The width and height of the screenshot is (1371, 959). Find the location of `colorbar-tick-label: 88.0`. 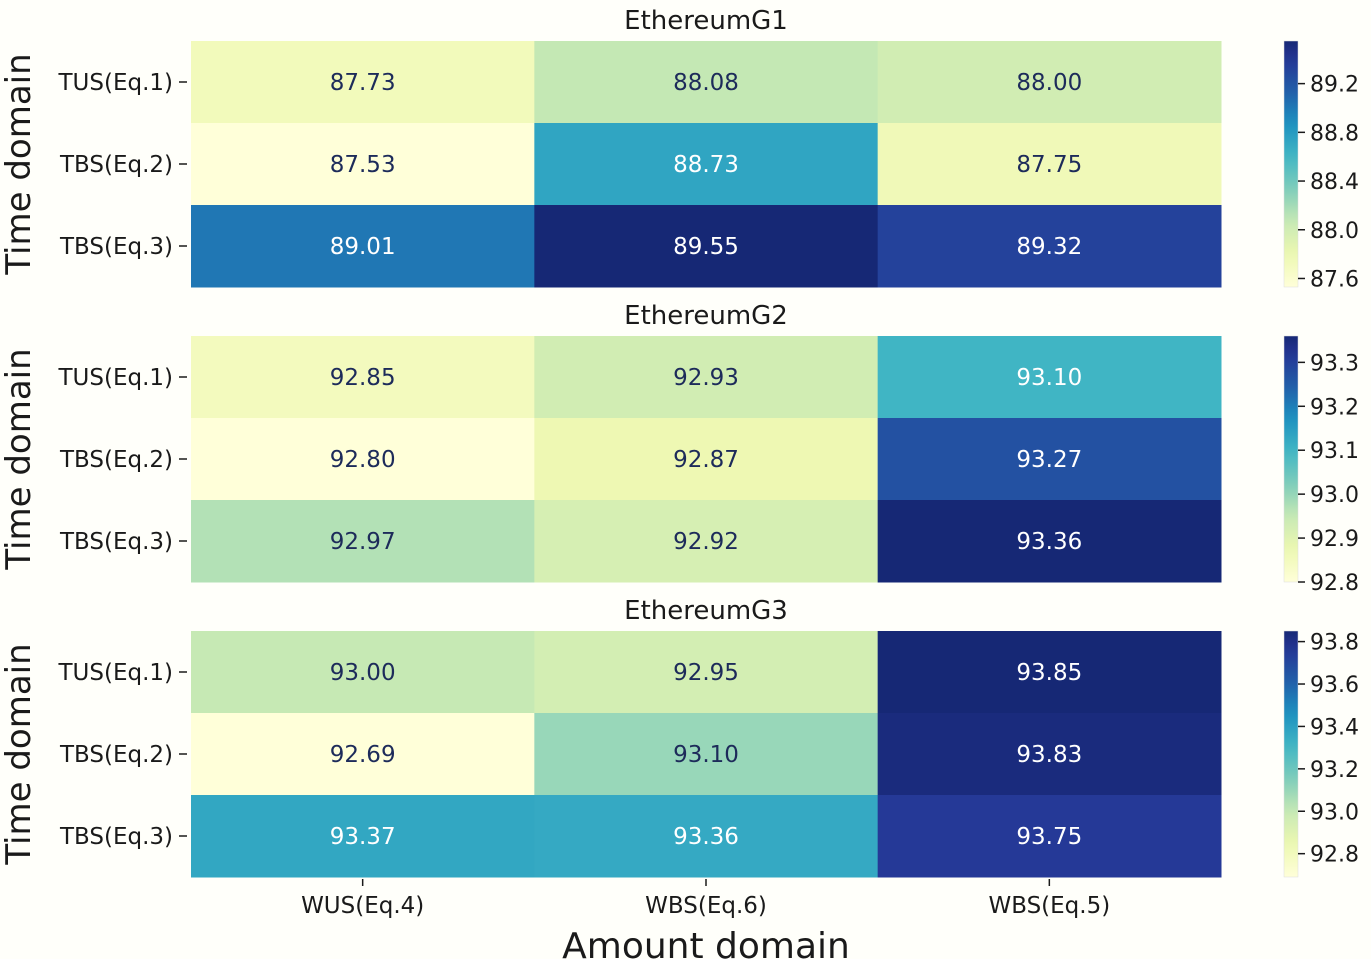

colorbar-tick-label: 88.0 is located at coordinates (1334, 231).